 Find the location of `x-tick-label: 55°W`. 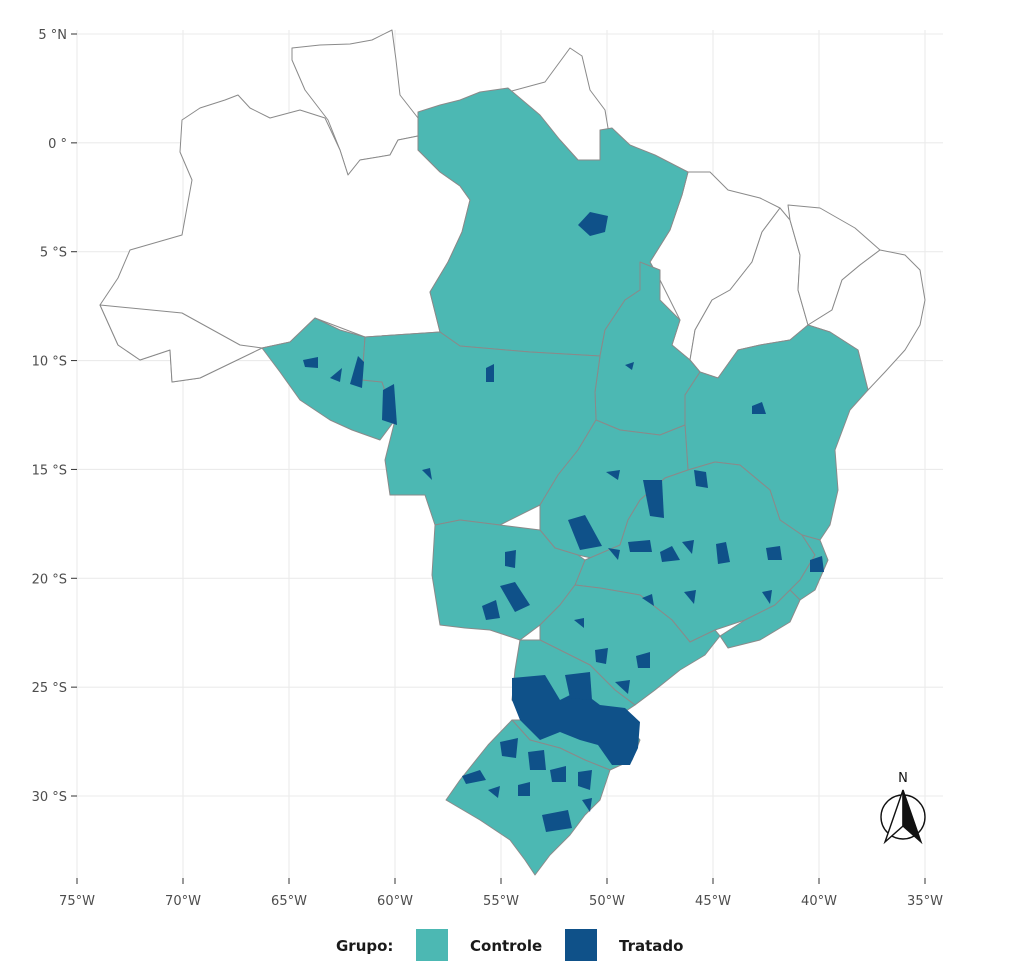

x-tick-label: 55°W is located at coordinates (501, 901).